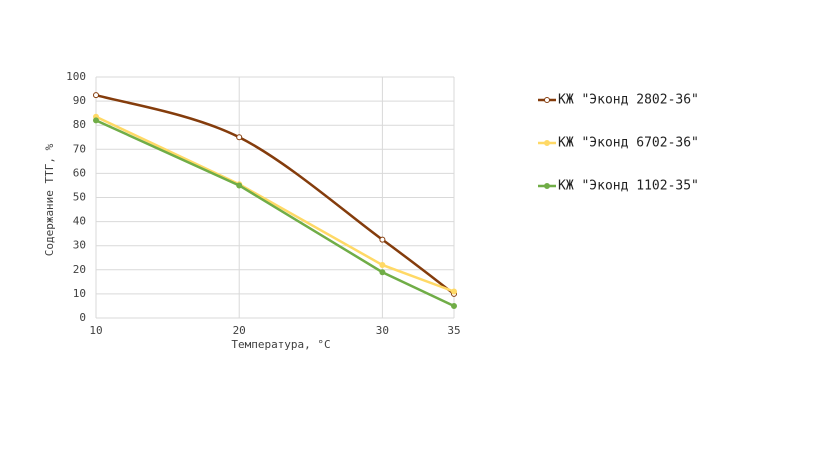 Image resolution: width=824 pixels, height=463 pixels. What do you see at coordinates (628, 186) in the screenshot?
I see `legend-label: КЖ "Эконд 1102-35"` at bounding box center [628, 186].